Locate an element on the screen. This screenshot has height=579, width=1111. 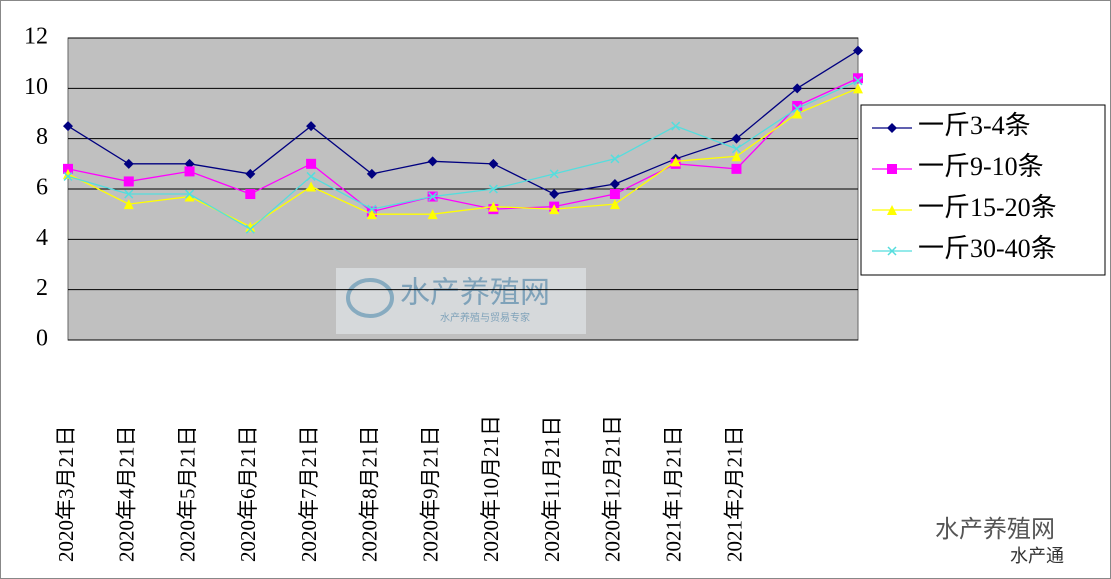
y-tick-label: 2 is located at coordinates (42, 288).